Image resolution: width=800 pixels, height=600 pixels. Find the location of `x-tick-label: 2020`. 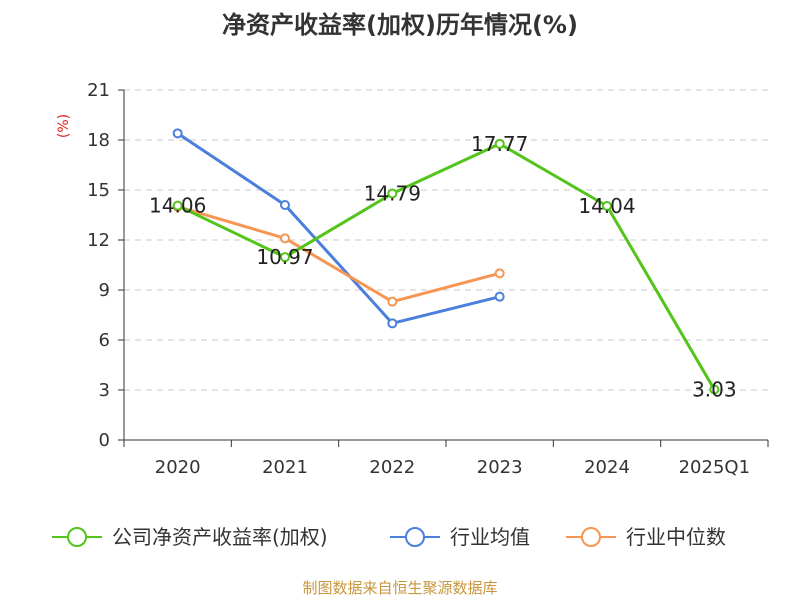

x-tick-label: 2020 is located at coordinates (178, 467).